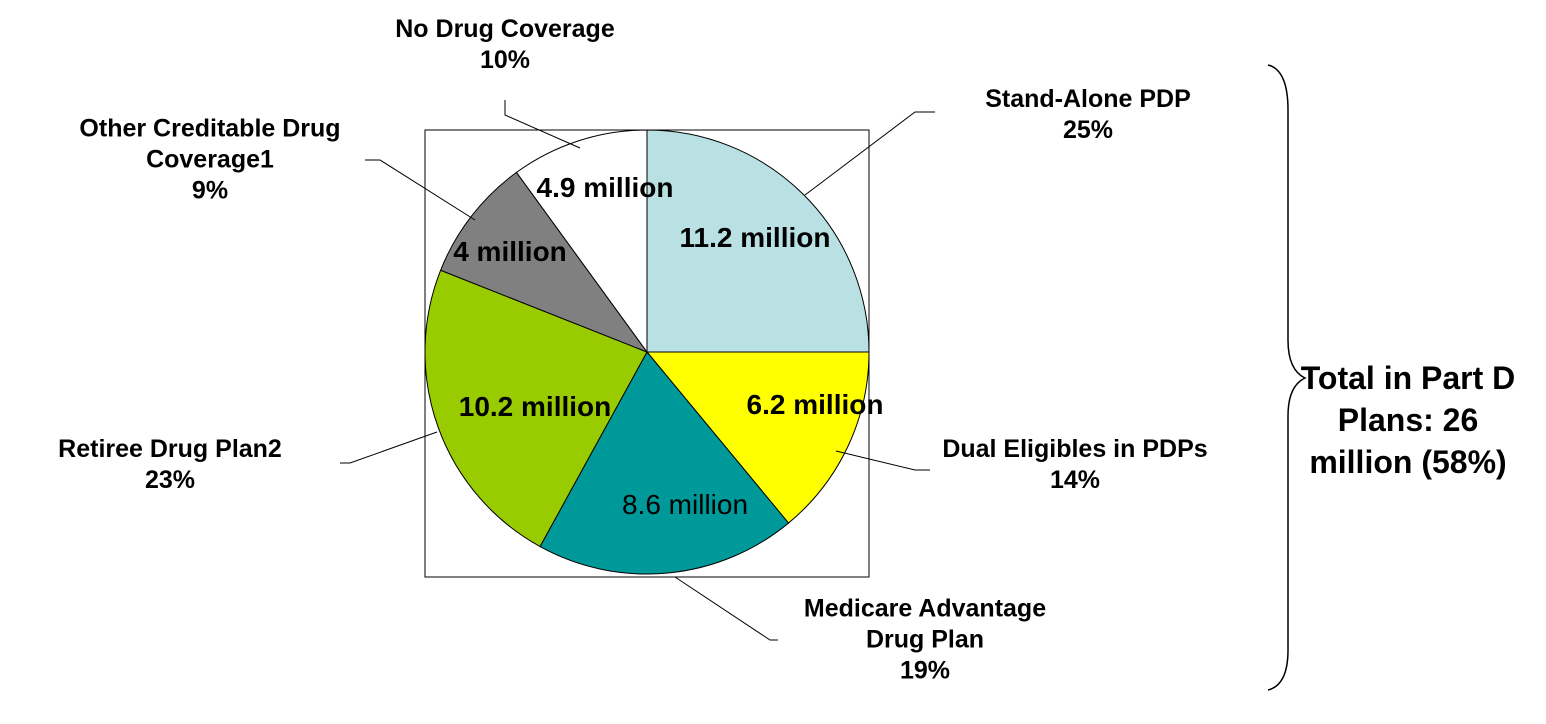 Image resolution: width=1546 pixels, height=724 pixels. Describe the element at coordinates (925, 624) in the screenshot. I see `category-label: Medicare Advantage Drug Plan` at that location.